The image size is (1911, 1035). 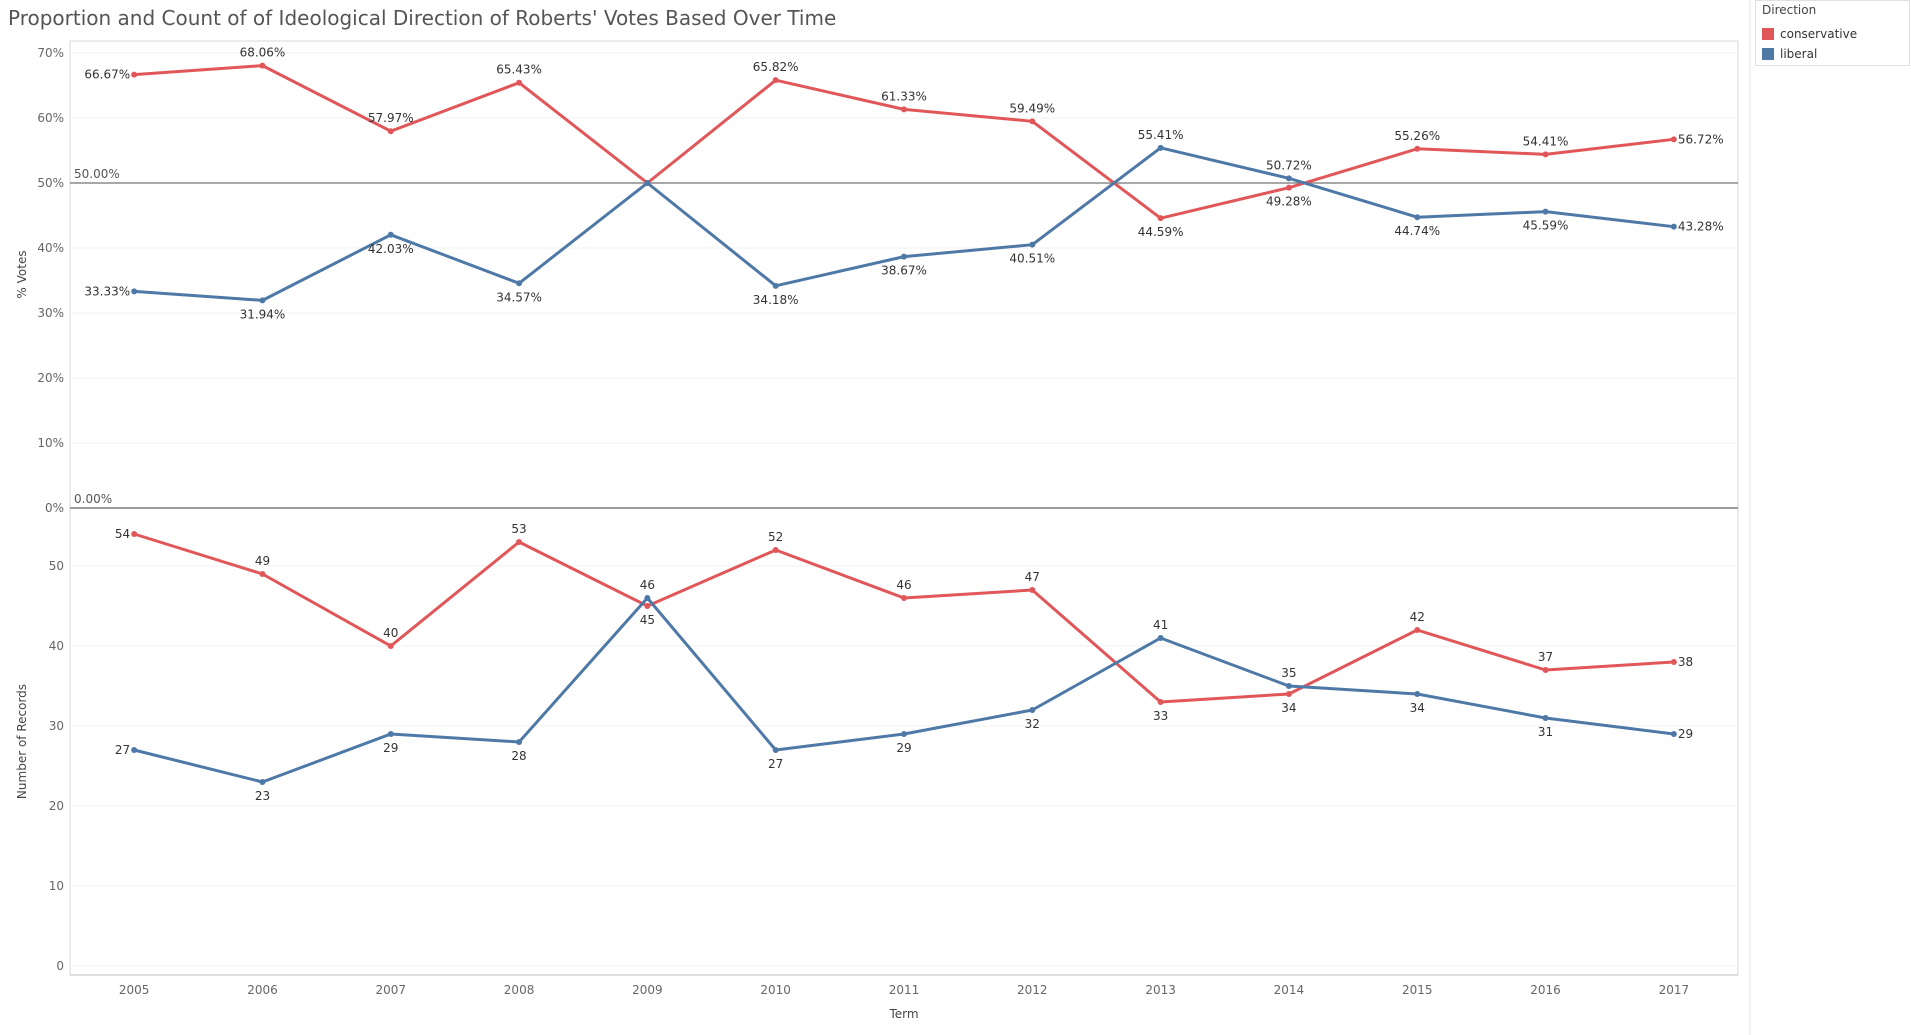 What do you see at coordinates (56, 806) in the screenshot?
I see `y-tick-label: 20` at bounding box center [56, 806].